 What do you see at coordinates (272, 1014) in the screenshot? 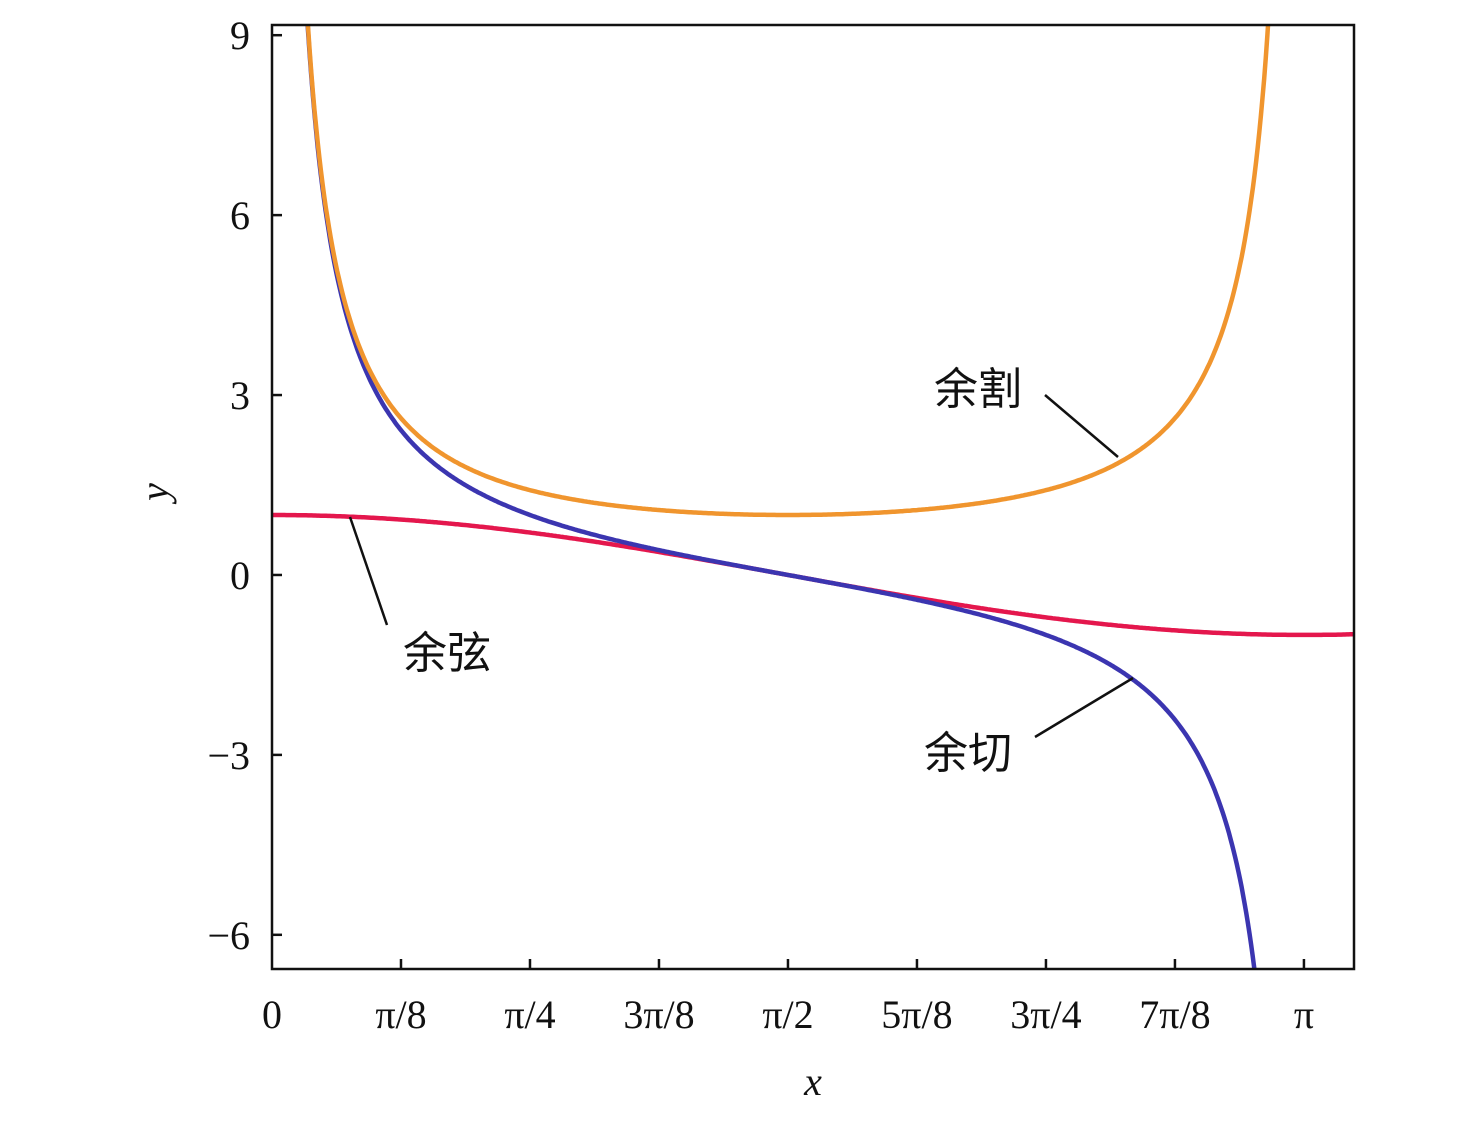
I see `x-tick-label: 0` at bounding box center [272, 1014].